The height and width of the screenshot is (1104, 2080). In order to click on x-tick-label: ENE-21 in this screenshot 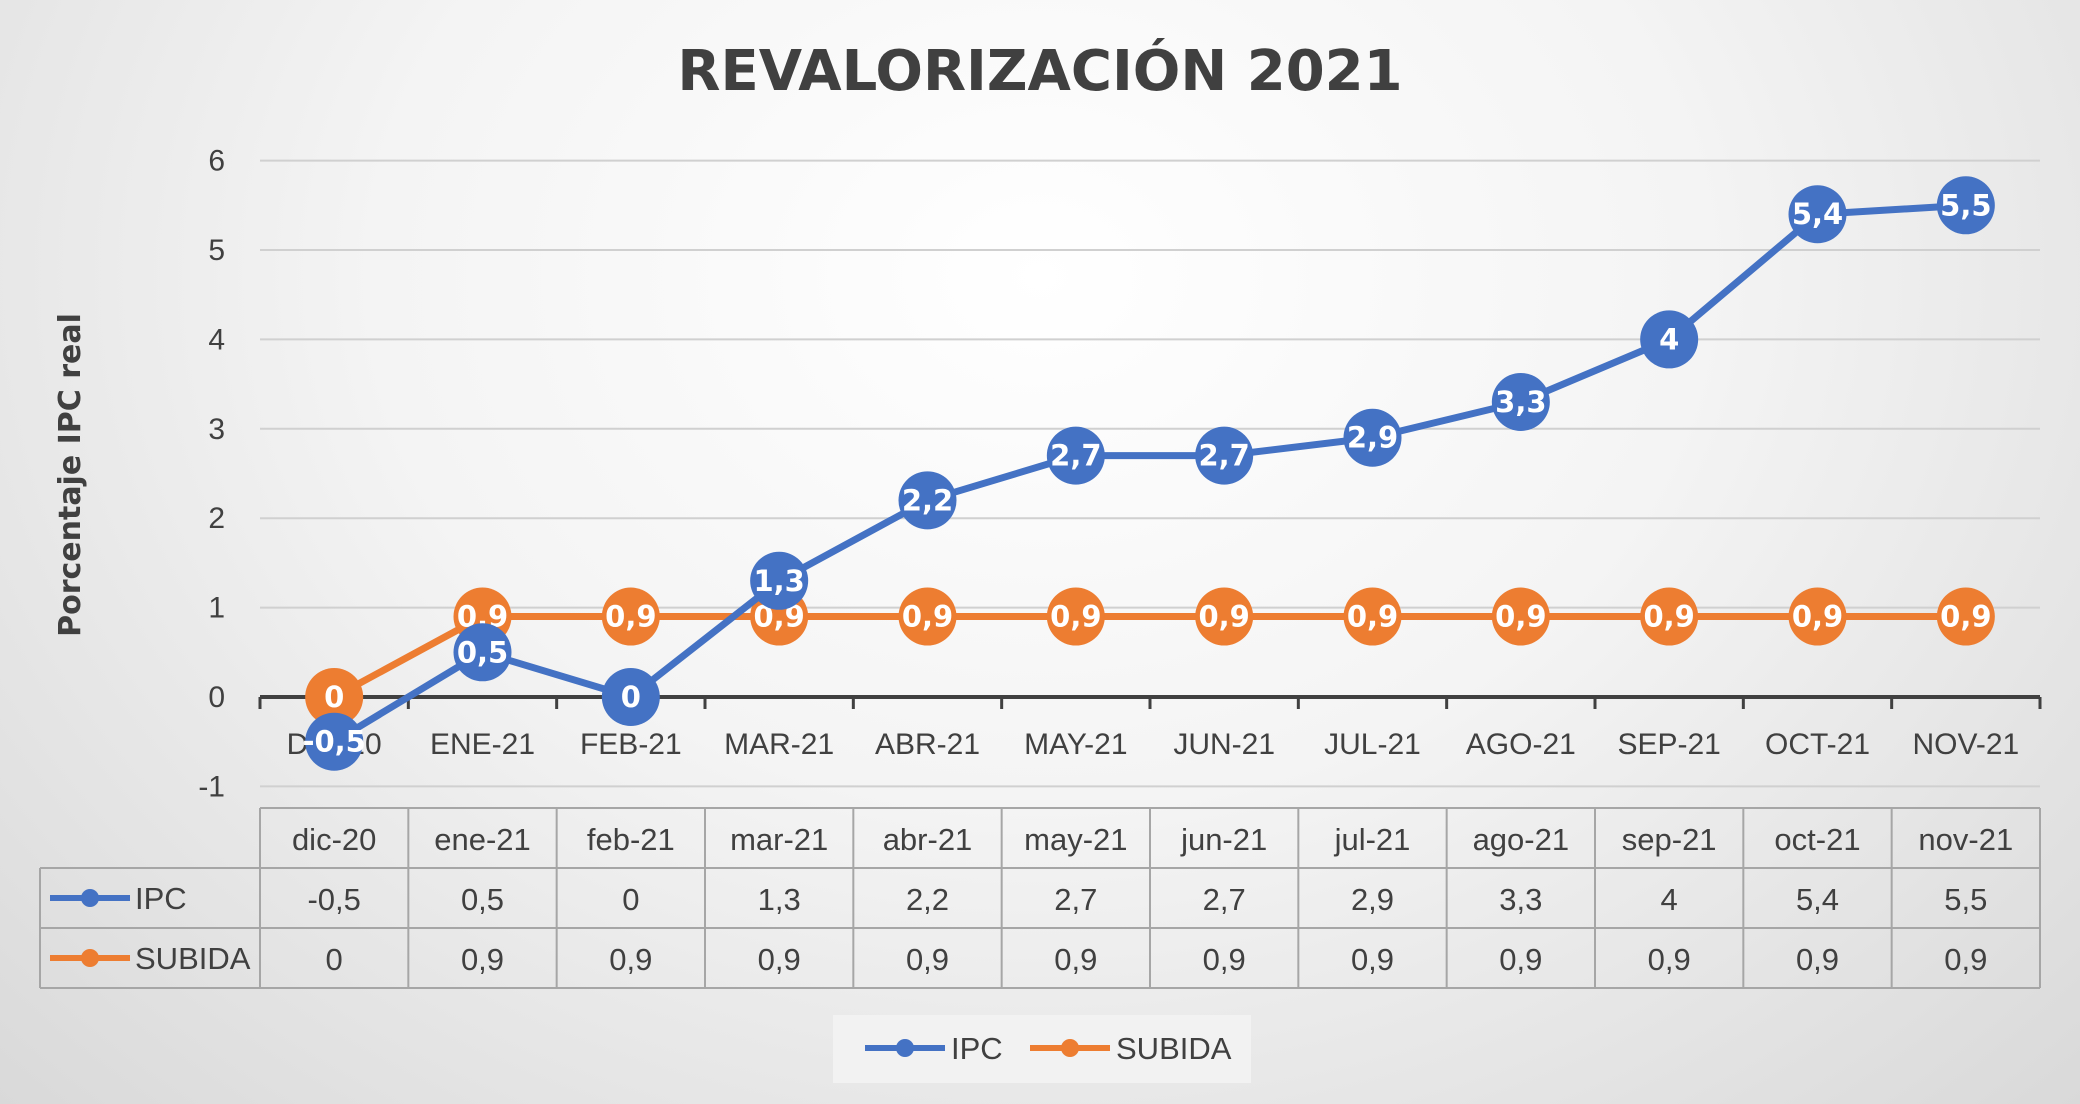, I will do `click(482, 744)`.